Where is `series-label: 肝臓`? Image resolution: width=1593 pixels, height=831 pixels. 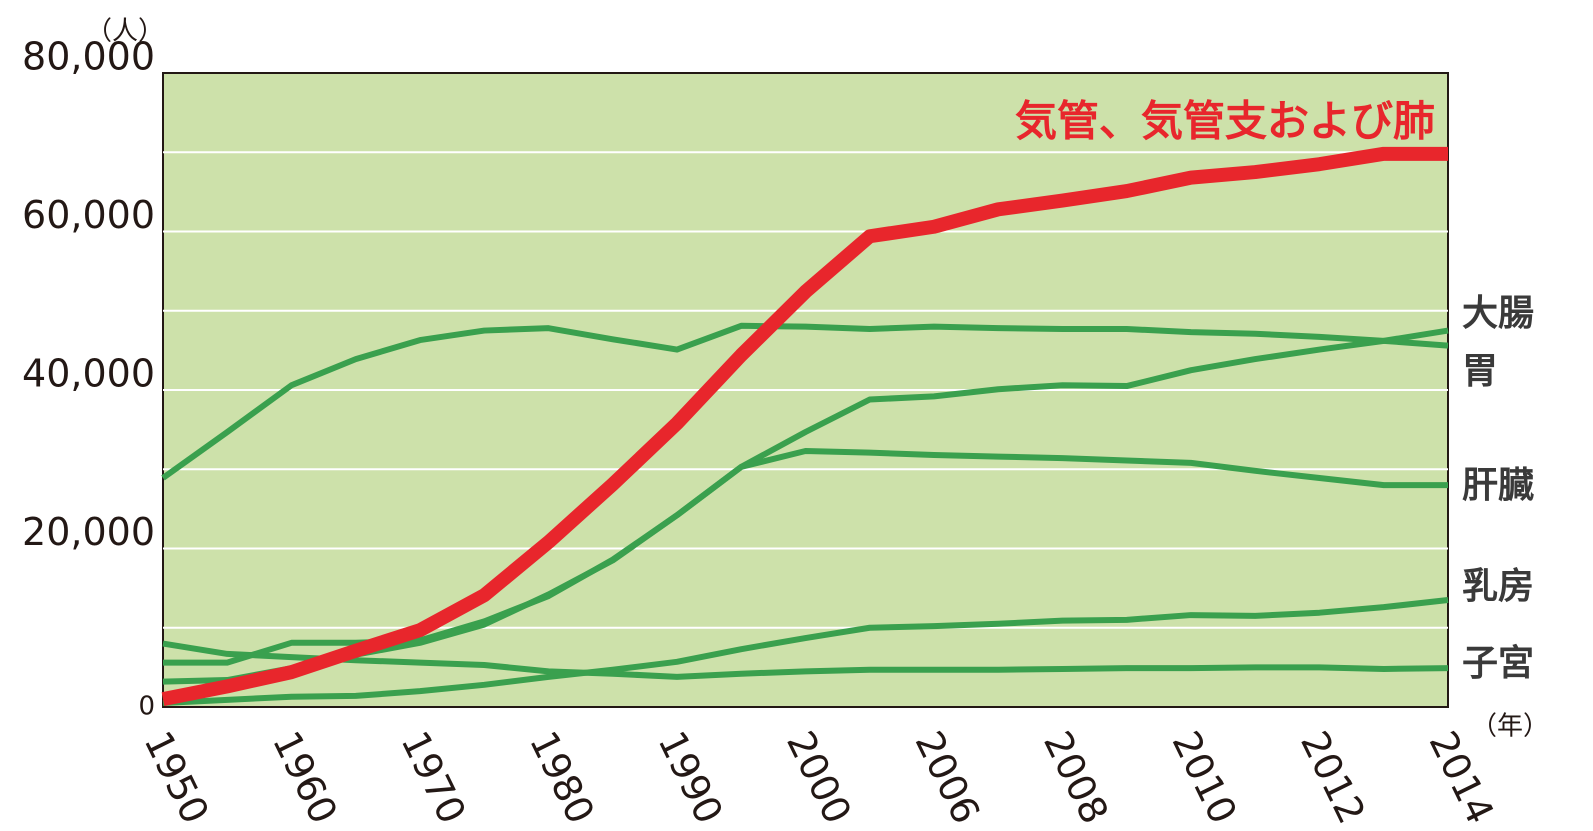
series-label: 肝臓 is located at coordinates (1498, 485).